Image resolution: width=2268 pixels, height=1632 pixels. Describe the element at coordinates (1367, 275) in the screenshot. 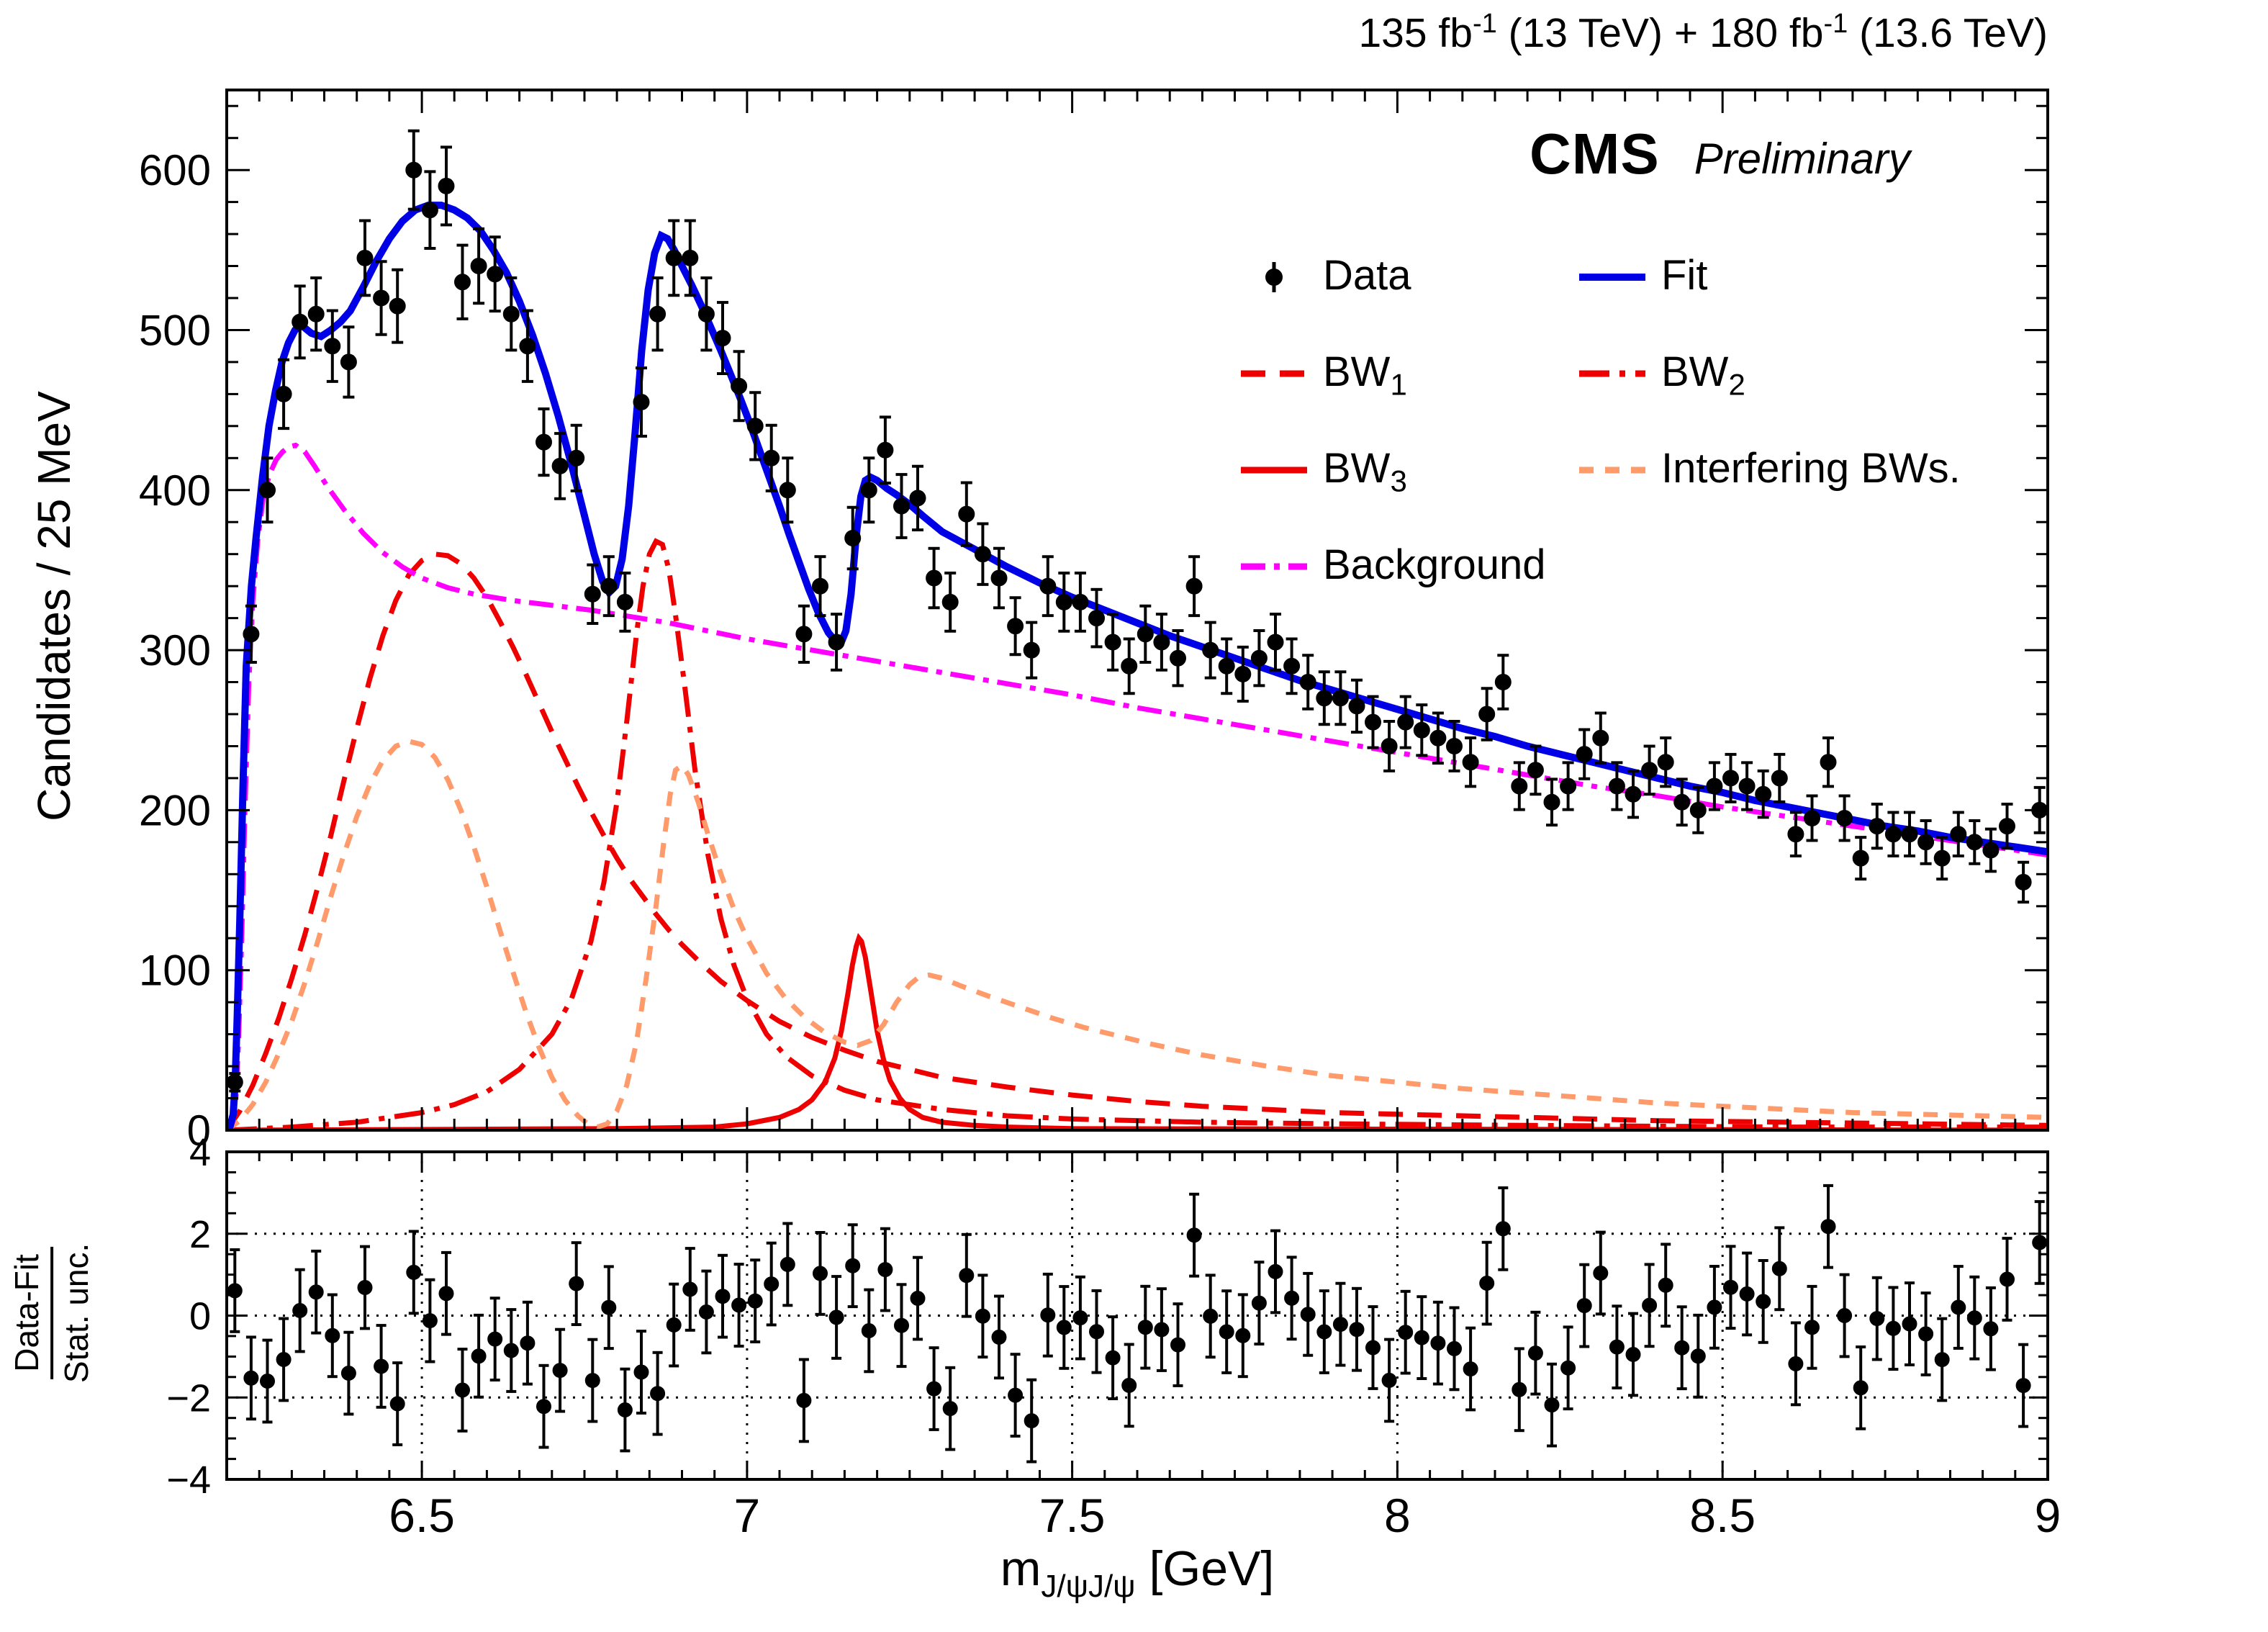

I see `legend-label-data: Data` at that location.